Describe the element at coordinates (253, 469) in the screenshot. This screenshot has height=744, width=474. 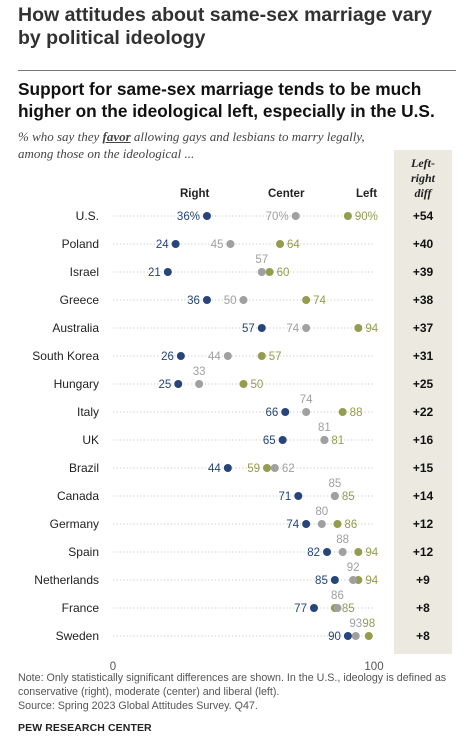
I see `left-value-label: 59` at that location.